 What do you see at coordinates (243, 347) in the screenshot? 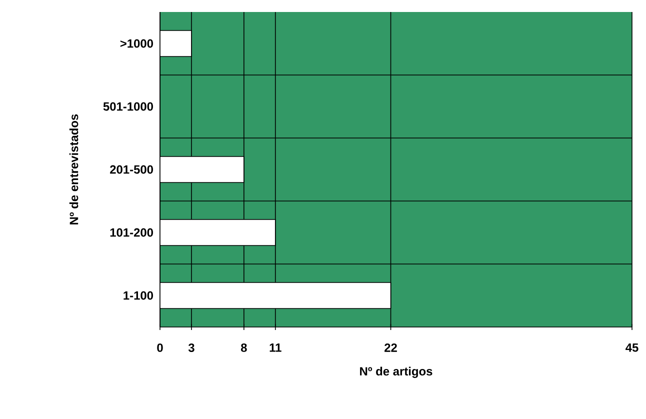
I see `x-tick-label: 8` at bounding box center [243, 347].